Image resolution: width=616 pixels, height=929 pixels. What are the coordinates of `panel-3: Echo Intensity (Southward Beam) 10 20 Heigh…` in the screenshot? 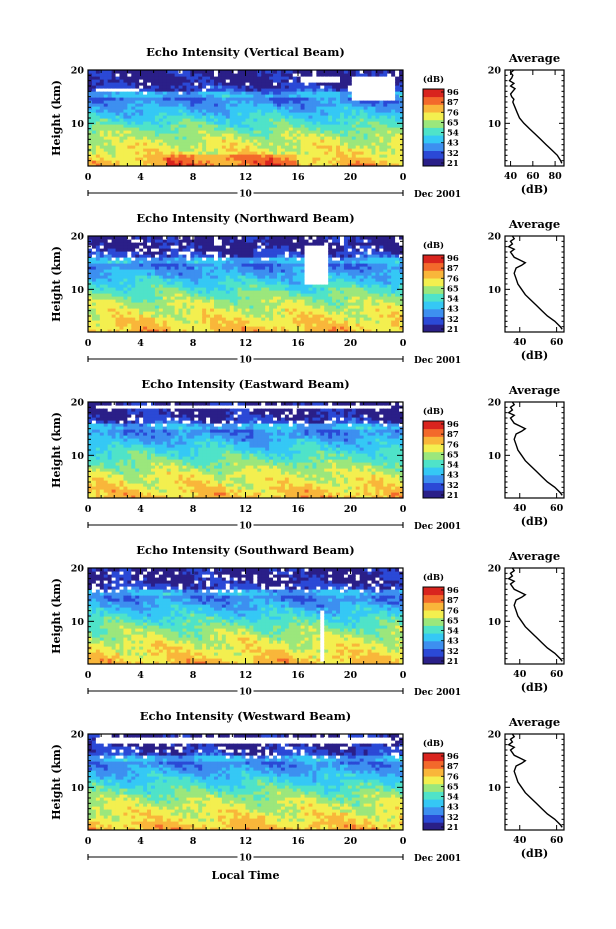 It's located at (307, 620).